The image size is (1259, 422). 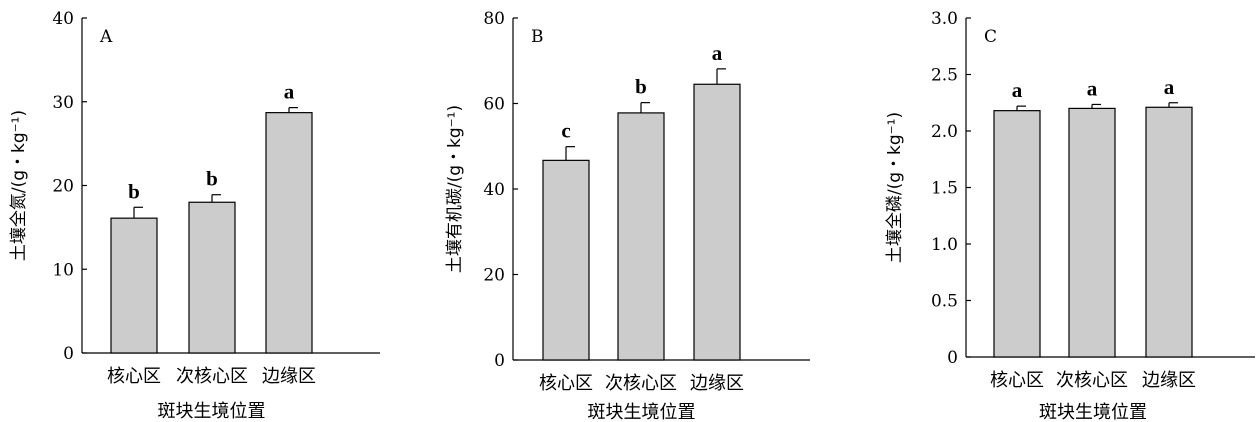 I want to click on y-tick-label: 0.5, so click(x=944, y=302).